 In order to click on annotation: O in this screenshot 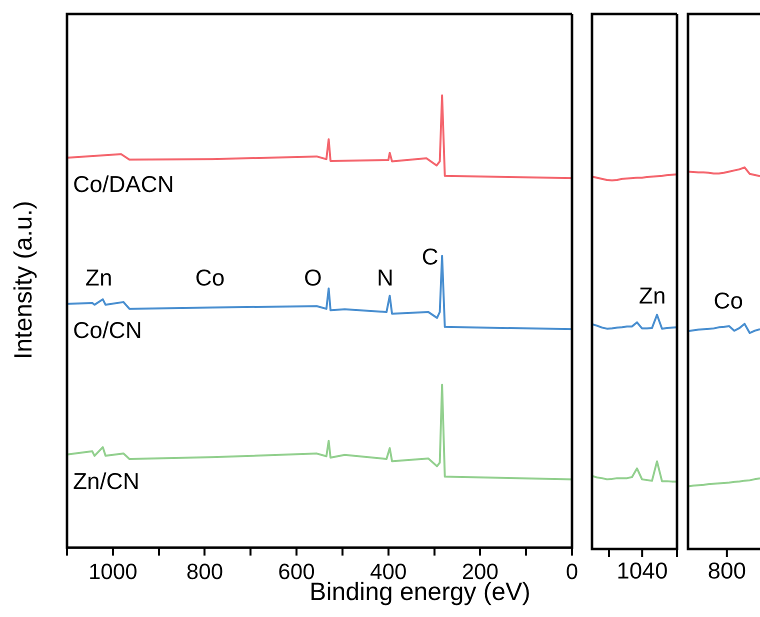, I will do `click(313, 277)`.